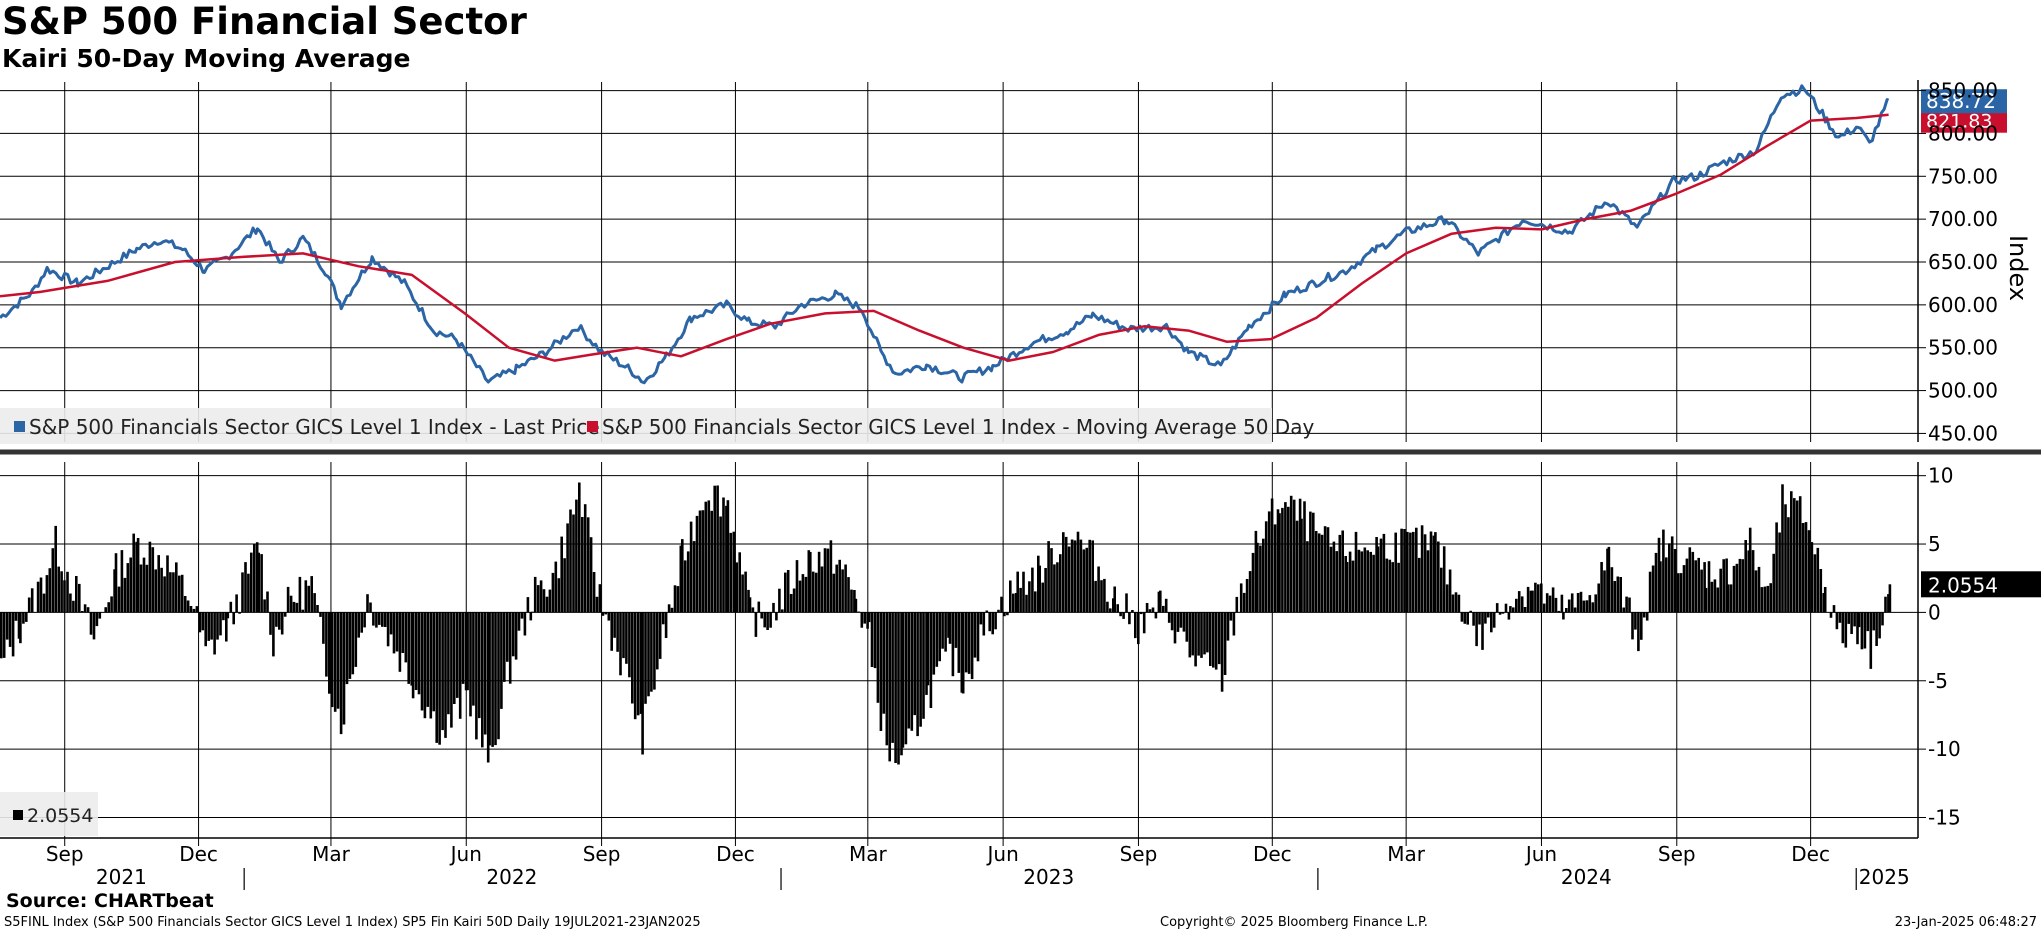  I want to click on price-legend-box, so click(636, 426).